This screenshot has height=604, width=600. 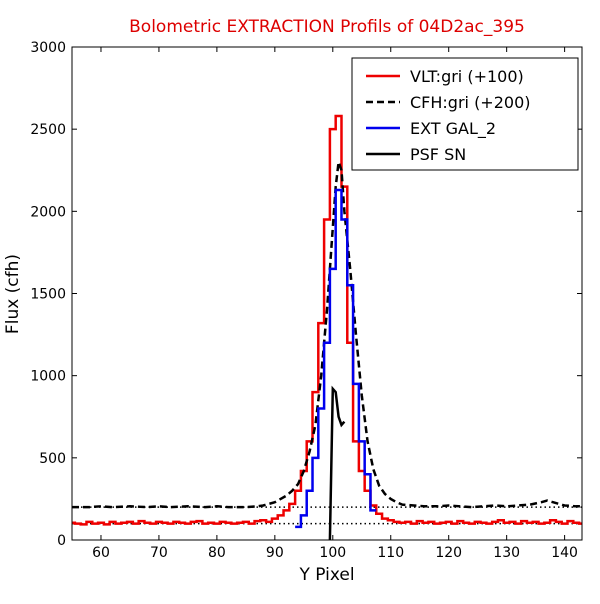 What do you see at coordinates (564, 553) in the screenshot?
I see `x-tick-label: 140` at bounding box center [564, 553].